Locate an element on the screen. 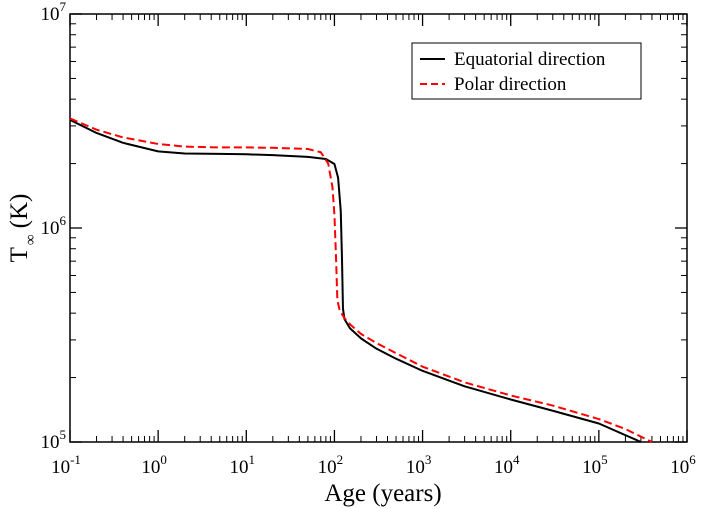 The width and height of the screenshot is (705, 509). x-tick-exponent: 4 is located at coordinates (516, 459).